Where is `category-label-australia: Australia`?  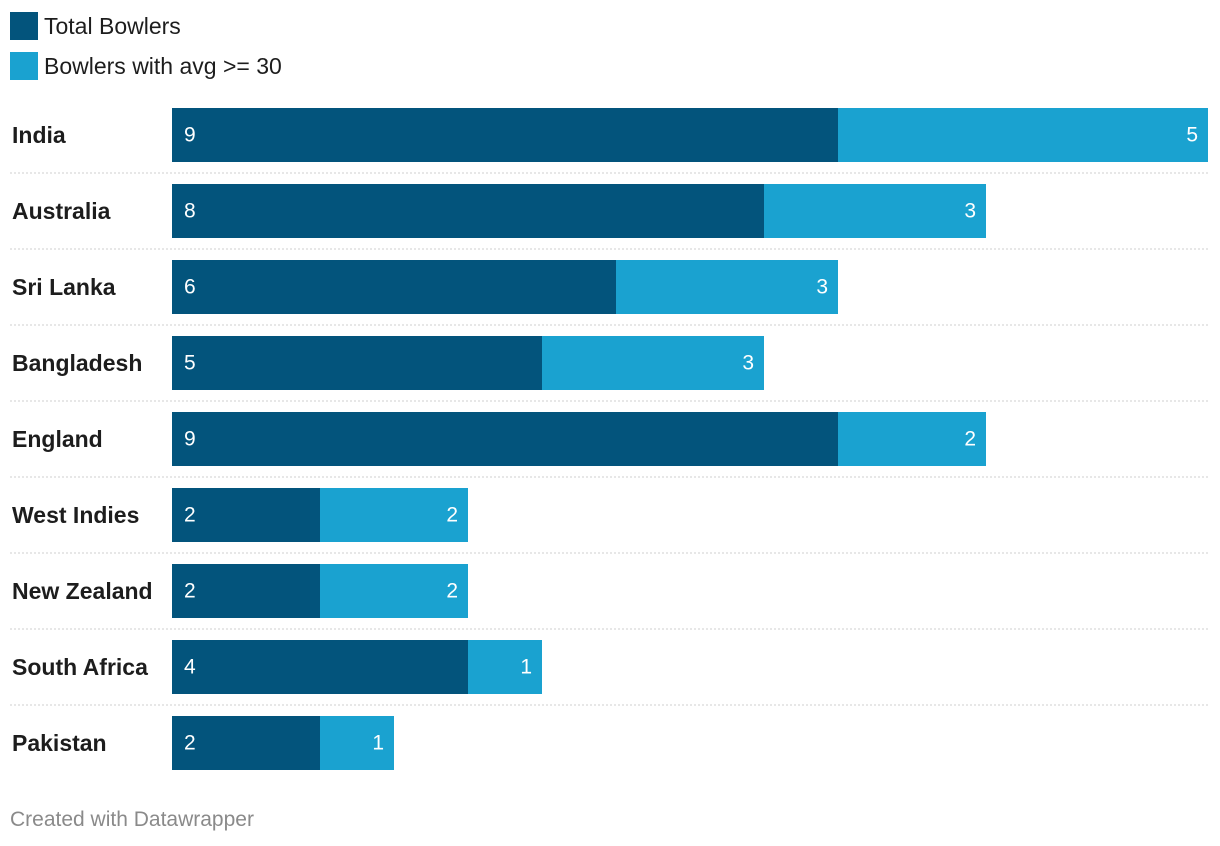
category-label-australia: Australia is located at coordinates (61, 211).